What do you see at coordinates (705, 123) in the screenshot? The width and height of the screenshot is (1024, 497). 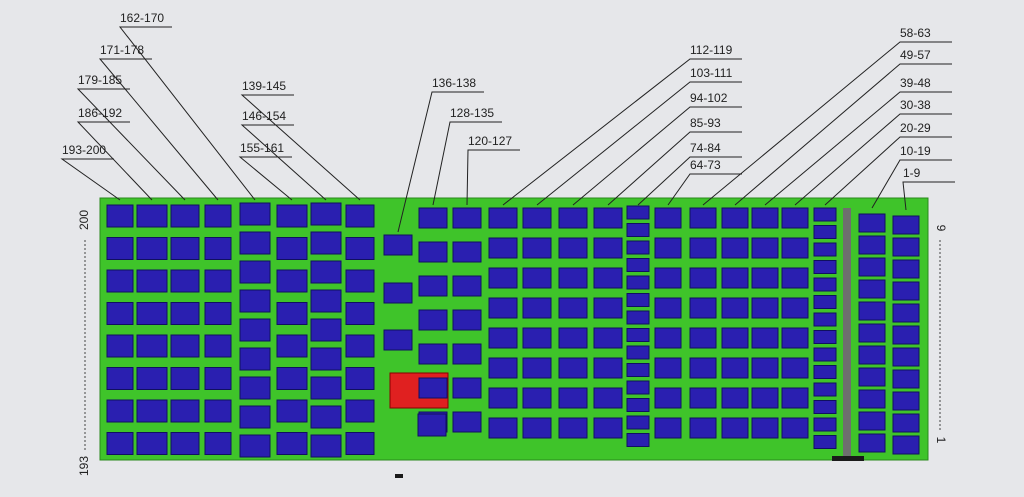 I see `group-label: 85-93` at bounding box center [705, 123].